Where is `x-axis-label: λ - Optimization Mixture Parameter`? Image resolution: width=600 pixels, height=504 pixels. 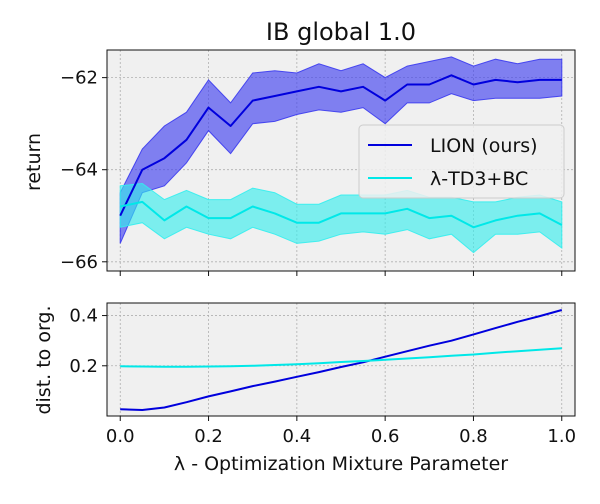 x-axis-label: λ - Optimization Mixture Parameter is located at coordinates (341, 464).